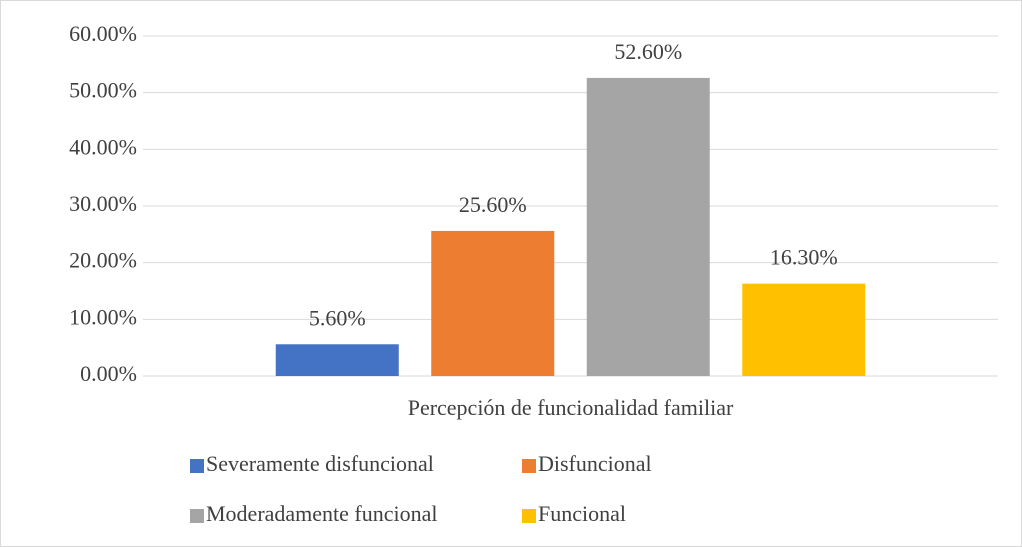 Image resolution: width=1022 pixels, height=547 pixels. Describe the element at coordinates (571, 407) in the screenshot. I see `x-tick-label: Percepción de funcionalidad familiar` at that location.